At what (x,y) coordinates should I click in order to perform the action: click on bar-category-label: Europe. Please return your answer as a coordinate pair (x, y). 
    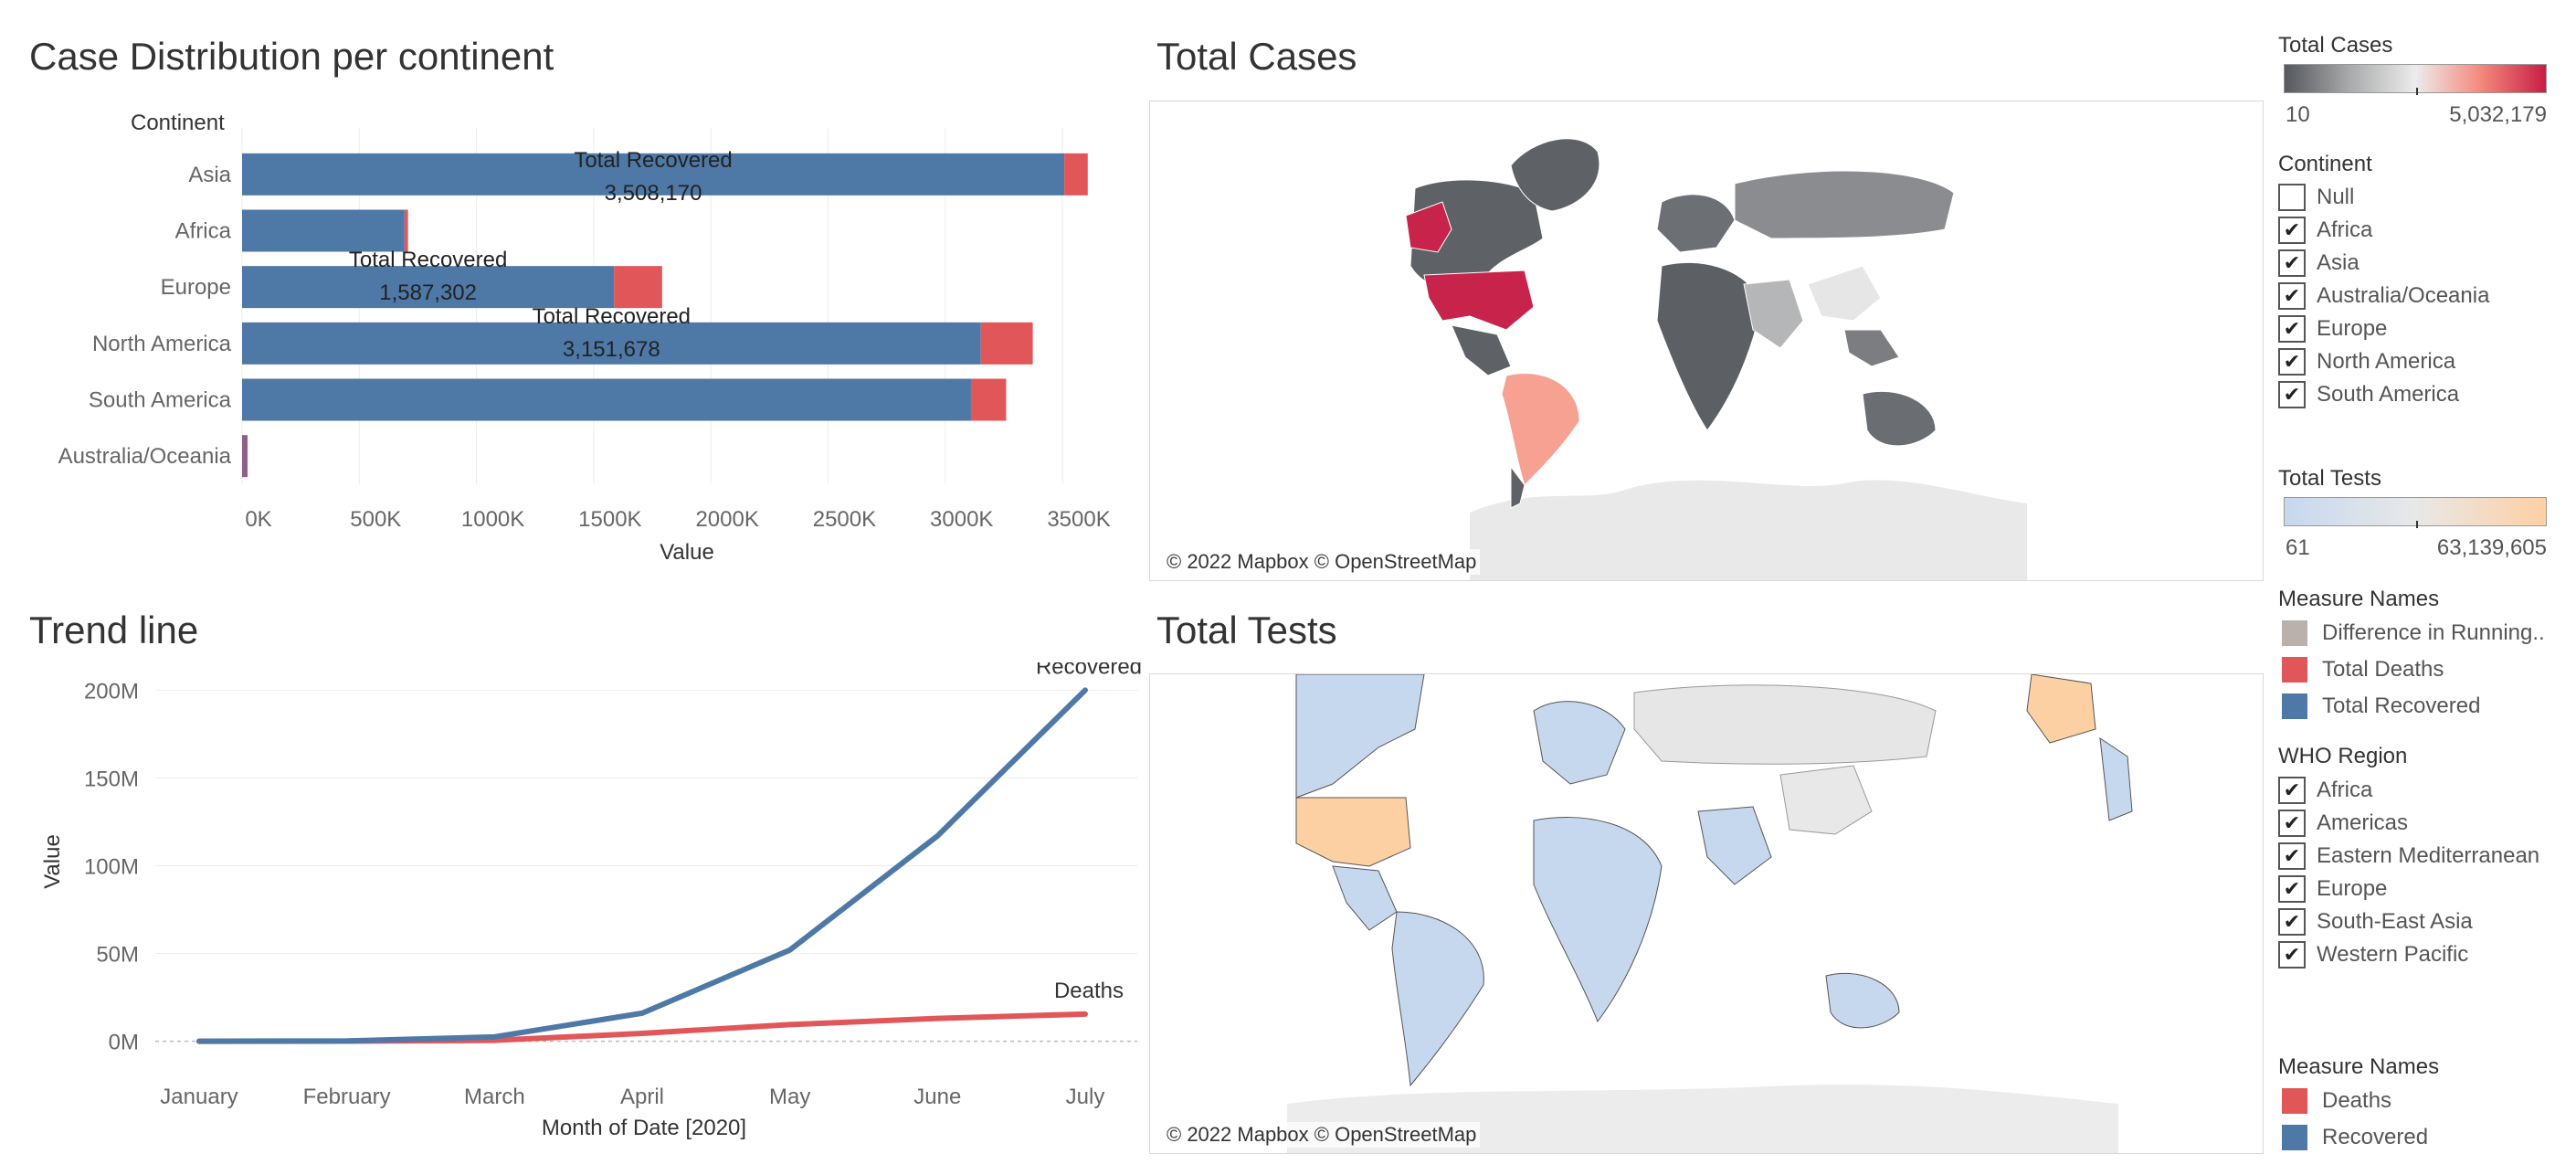
    Looking at the image, I should click on (196, 287).